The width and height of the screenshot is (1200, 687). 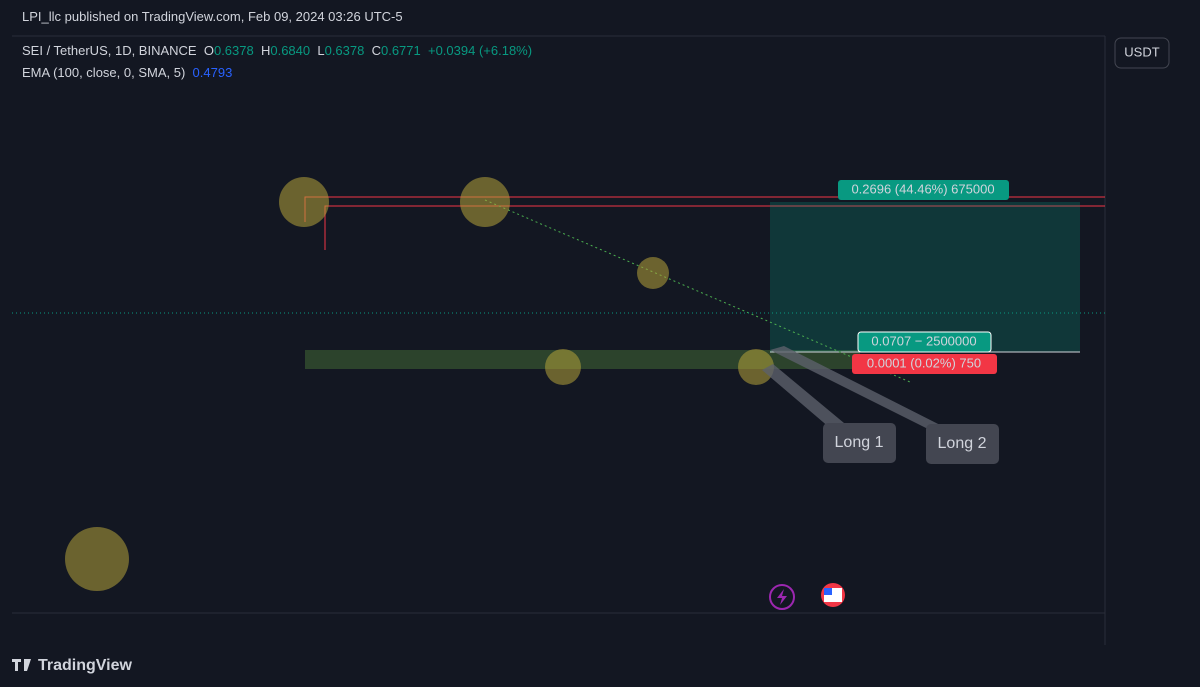 What do you see at coordinates (208, 50) in the screenshot?
I see `ohlc-label: O` at bounding box center [208, 50].